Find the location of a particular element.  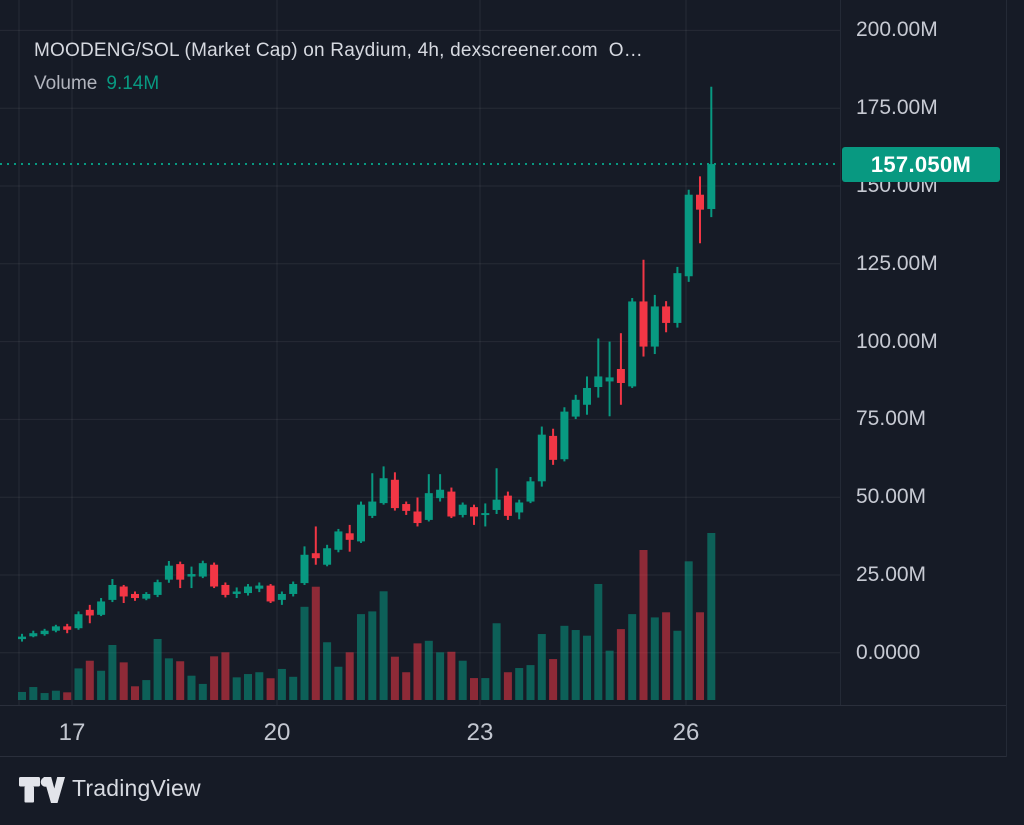

price-tick-label: 125.00M is located at coordinates (897, 263).